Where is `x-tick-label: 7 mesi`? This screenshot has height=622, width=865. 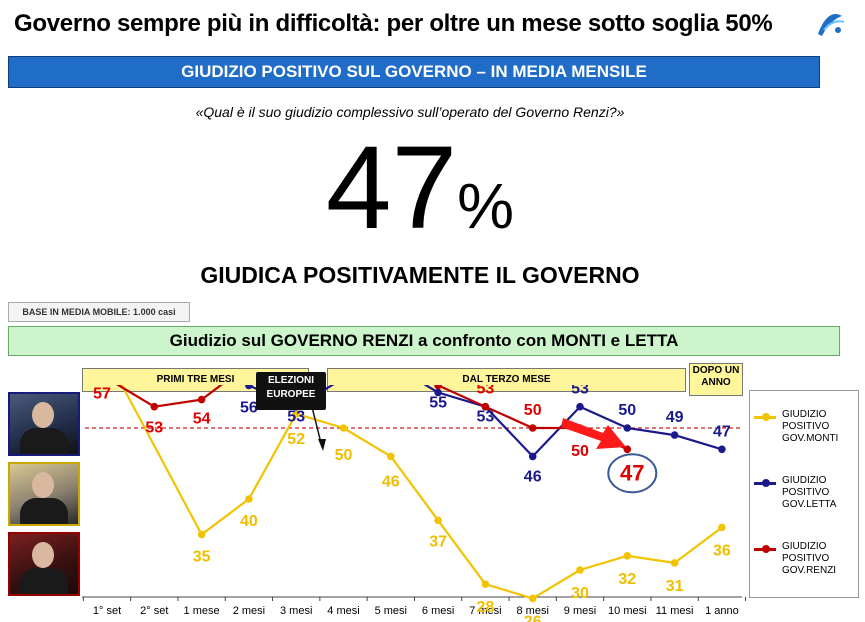
x-tick-label: 7 mesi is located at coordinates (485, 611).